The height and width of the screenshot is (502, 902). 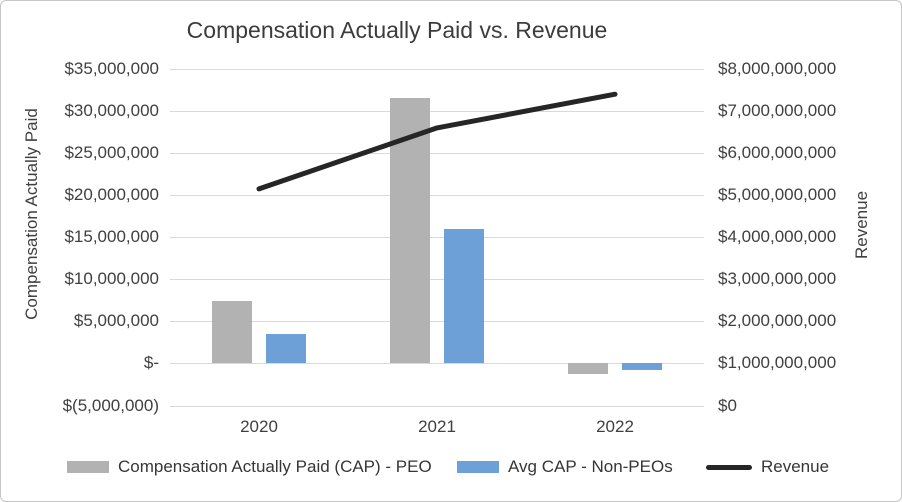 I want to click on bar-avg-cap-non-peo-2022, so click(x=642, y=367).